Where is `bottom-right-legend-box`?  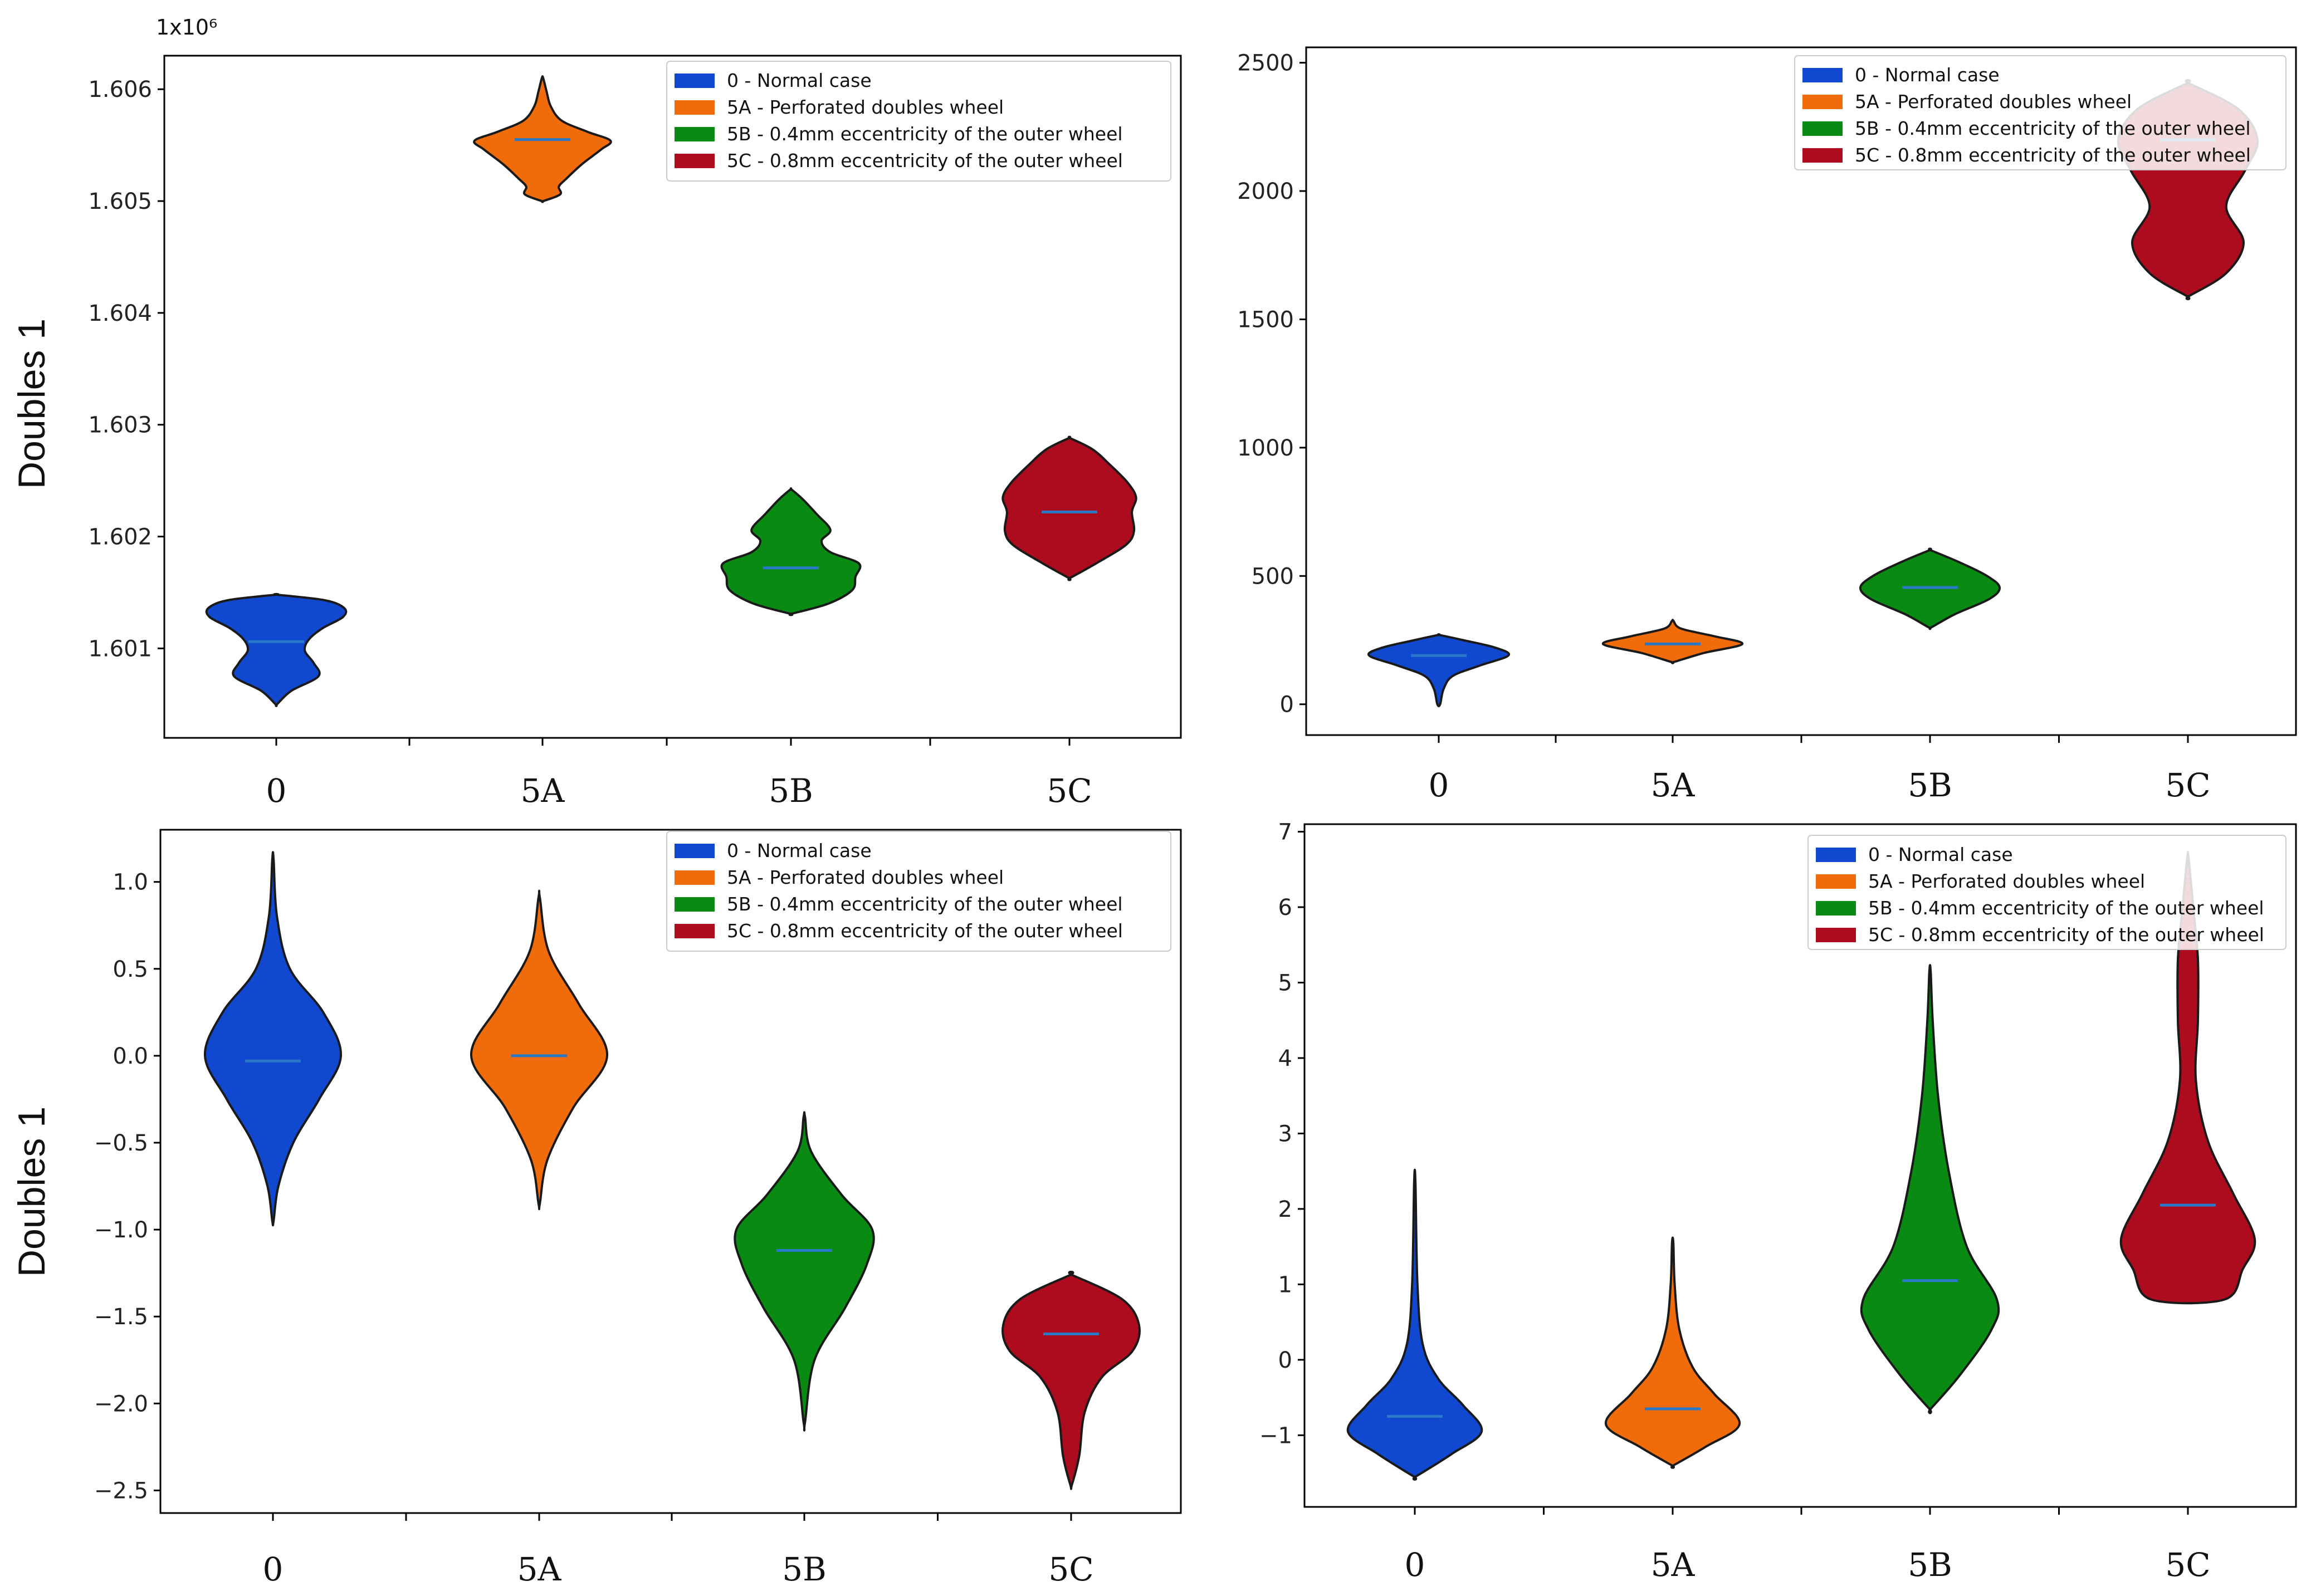
bottom-right-legend-box is located at coordinates (2046, 892).